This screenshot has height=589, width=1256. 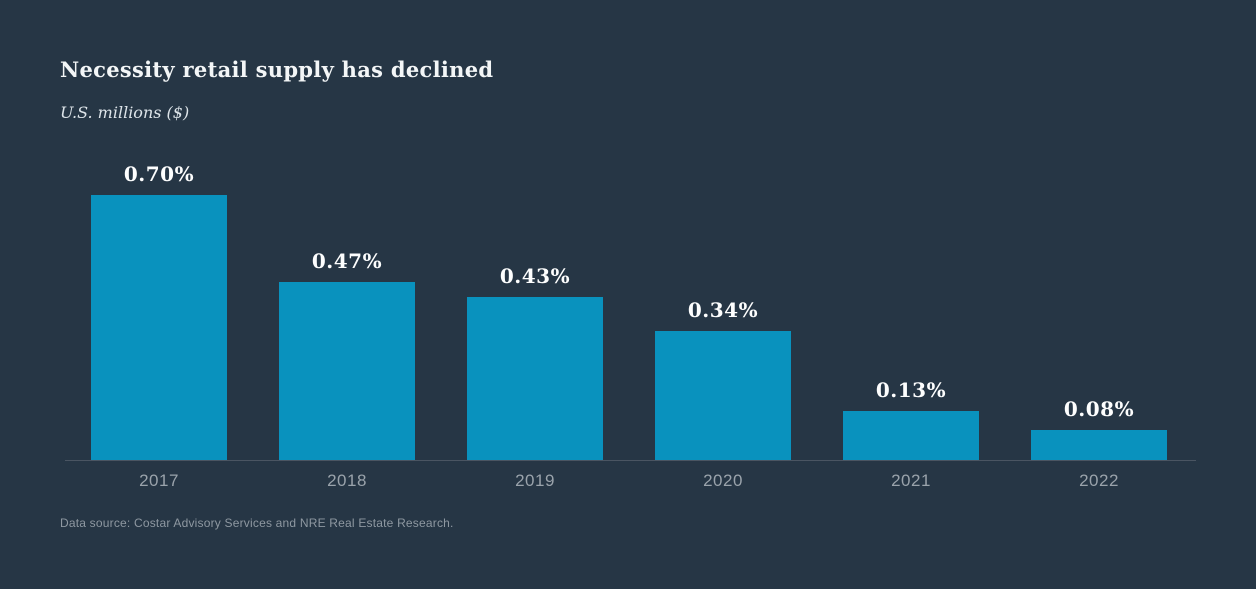 I want to click on bar-value-label: 0.70%, so click(x=159, y=174).